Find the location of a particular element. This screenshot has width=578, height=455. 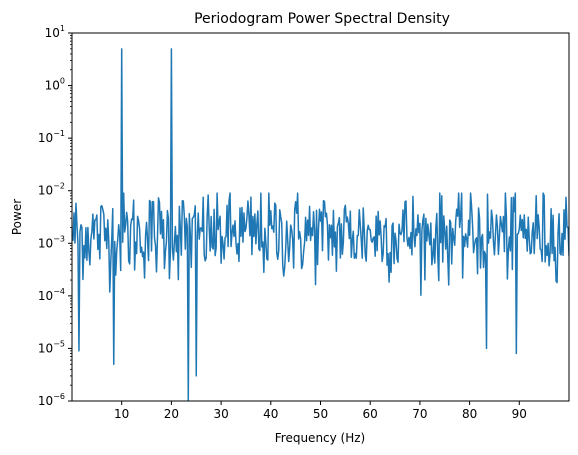

chart-title: Periodogram Power Spectral Density is located at coordinates (322, 19).